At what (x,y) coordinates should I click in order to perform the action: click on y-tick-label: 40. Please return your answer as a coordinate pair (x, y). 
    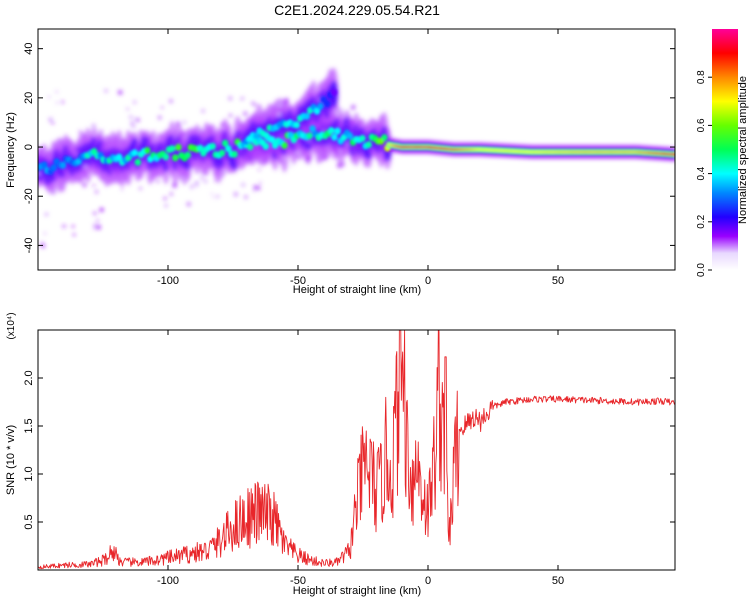
    Looking at the image, I should click on (29, 49).